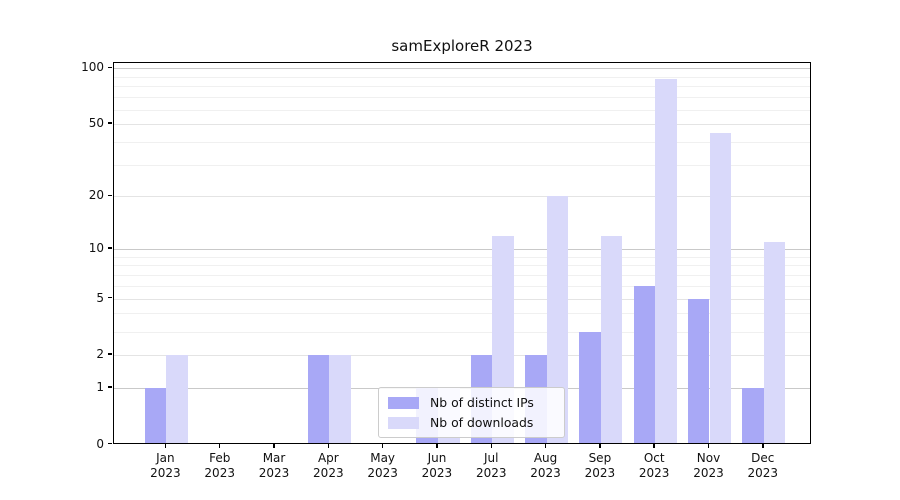 This screenshot has height=500, width=900. Describe the element at coordinates (545, 465) in the screenshot. I see `x-tick-label: Aug 2023` at that location.